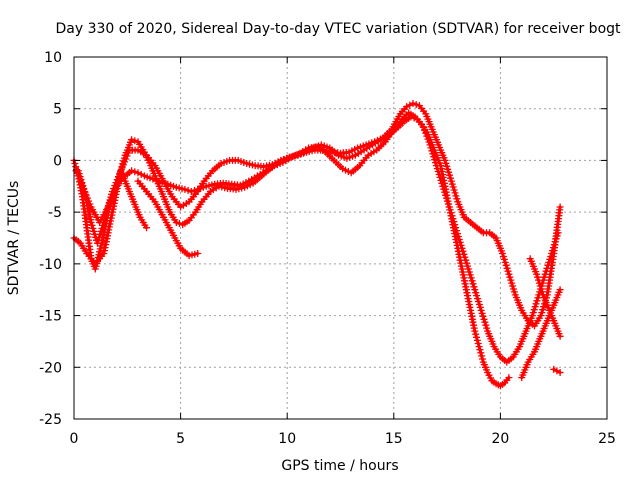 Image resolution: width=640 pixels, height=480 pixels. I want to click on y-tick-label: 0, so click(57, 161).